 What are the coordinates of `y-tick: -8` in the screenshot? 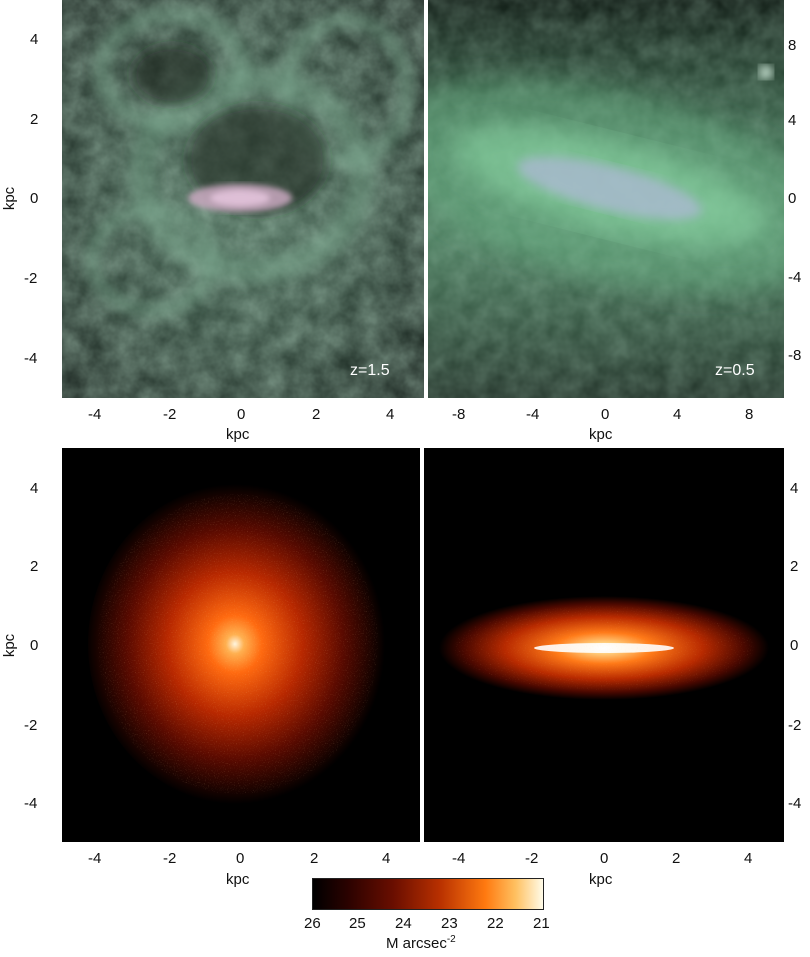 It's located at (795, 355).